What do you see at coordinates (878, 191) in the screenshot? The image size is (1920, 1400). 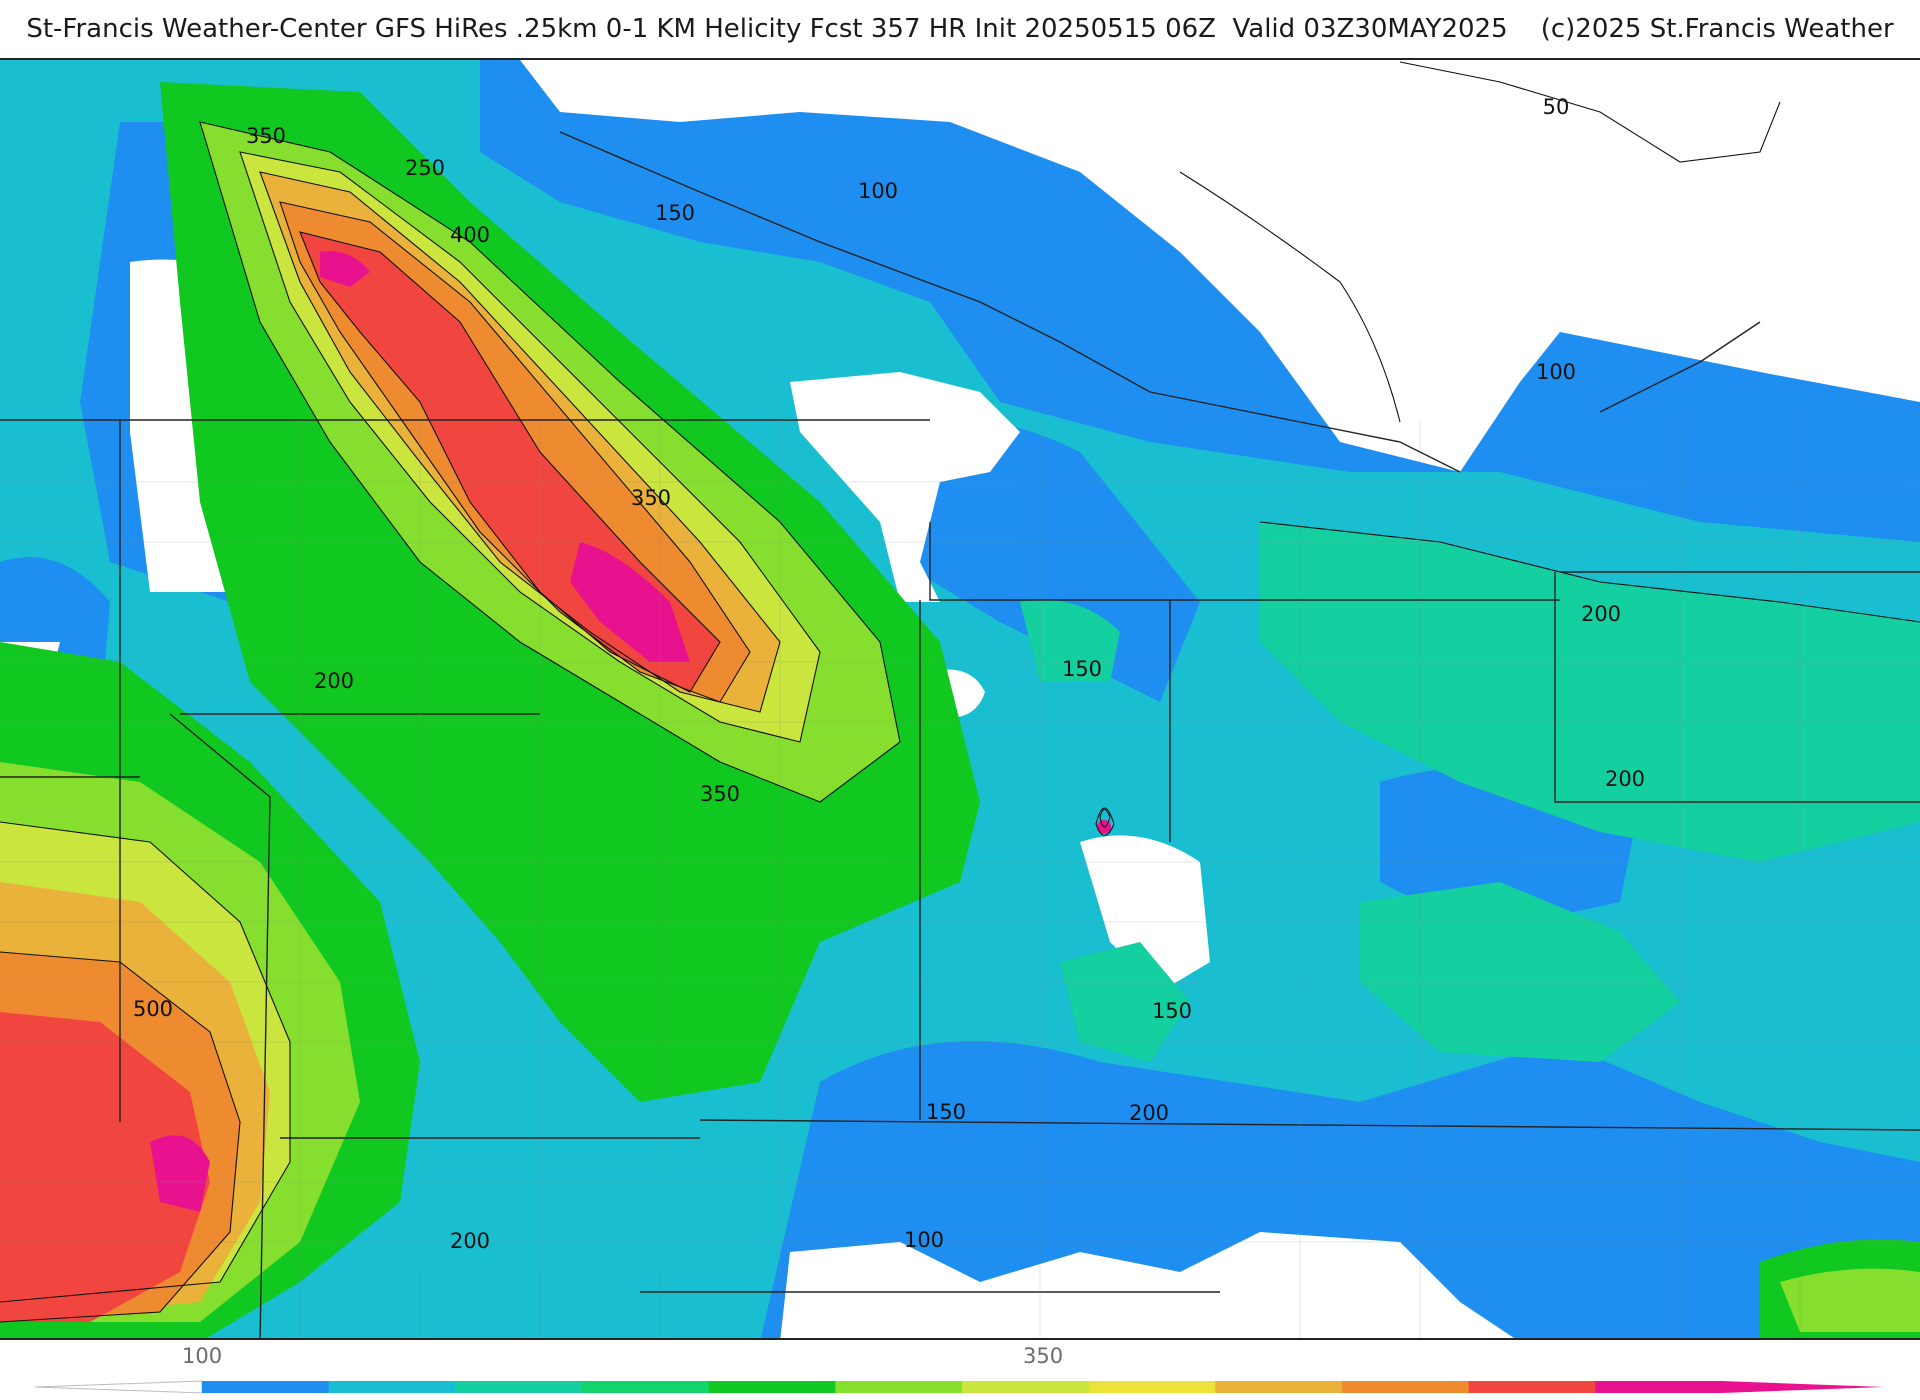 I see `label-100-north: 100` at bounding box center [878, 191].